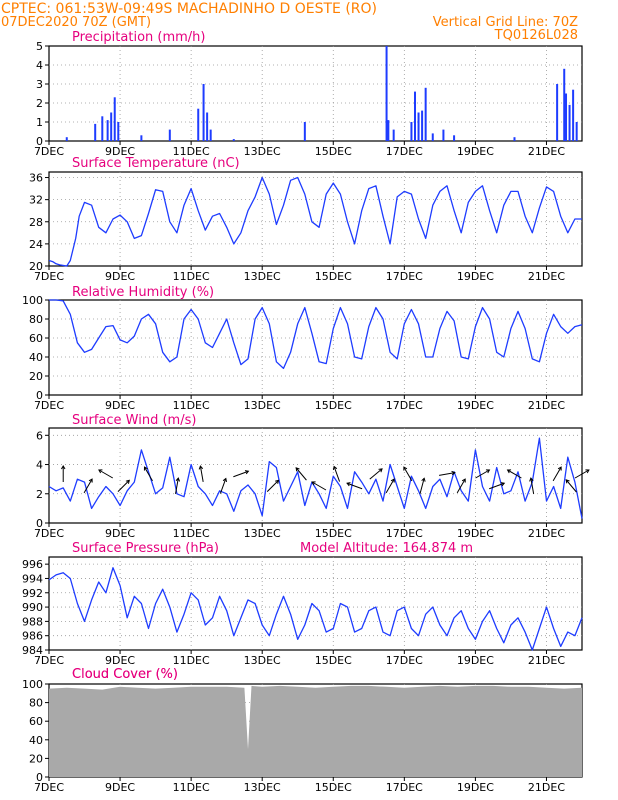  I want to click on cloud-xtick-label: 15DEC, so click(333, 787).